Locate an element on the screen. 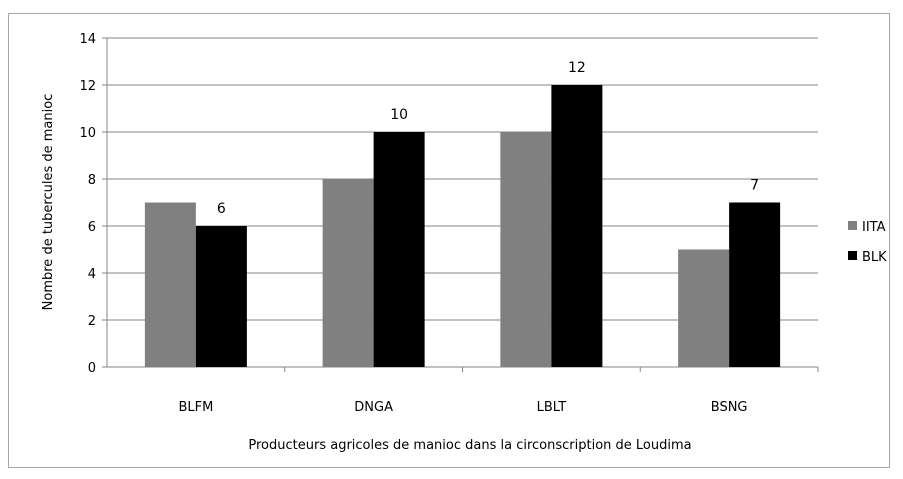  x-category-label: DNGA is located at coordinates (373, 407).